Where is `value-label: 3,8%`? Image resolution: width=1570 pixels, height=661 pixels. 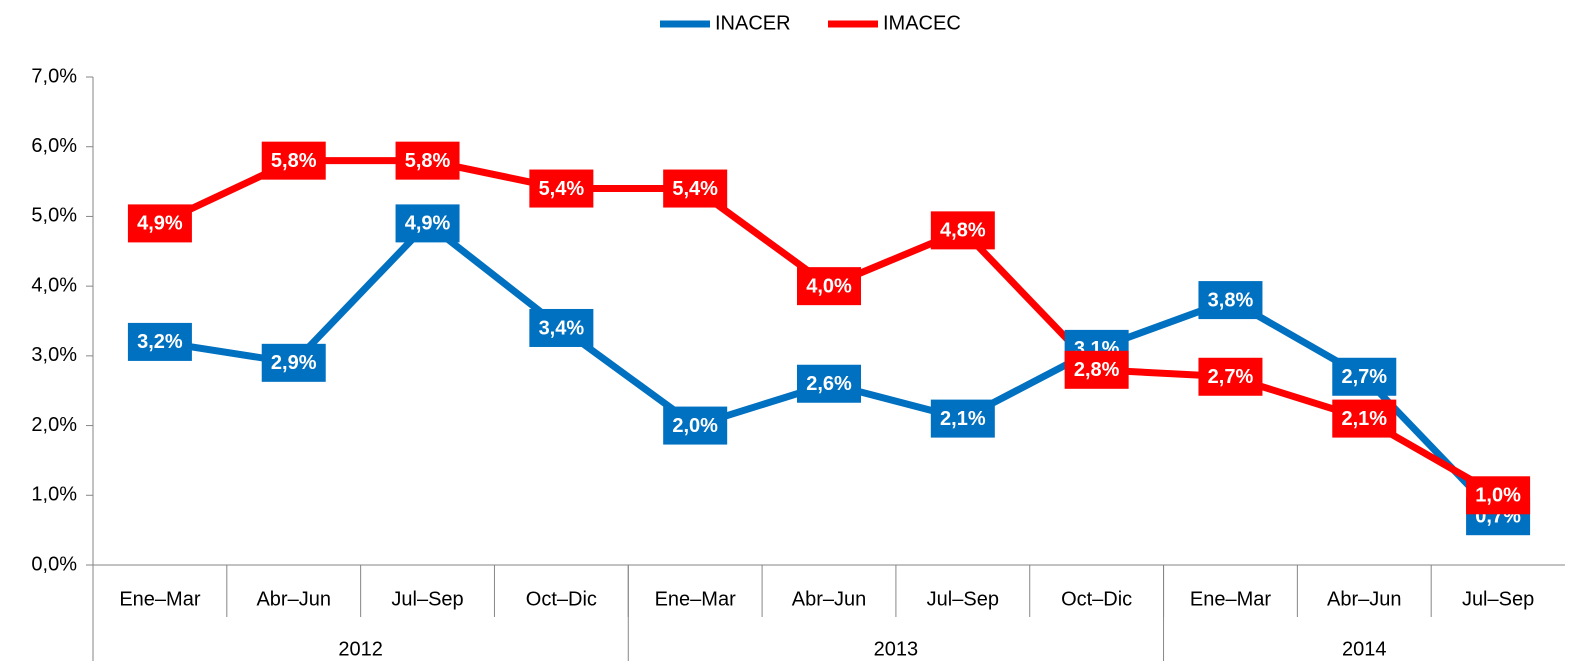
value-label: 3,8% is located at coordinates (1231, 300).